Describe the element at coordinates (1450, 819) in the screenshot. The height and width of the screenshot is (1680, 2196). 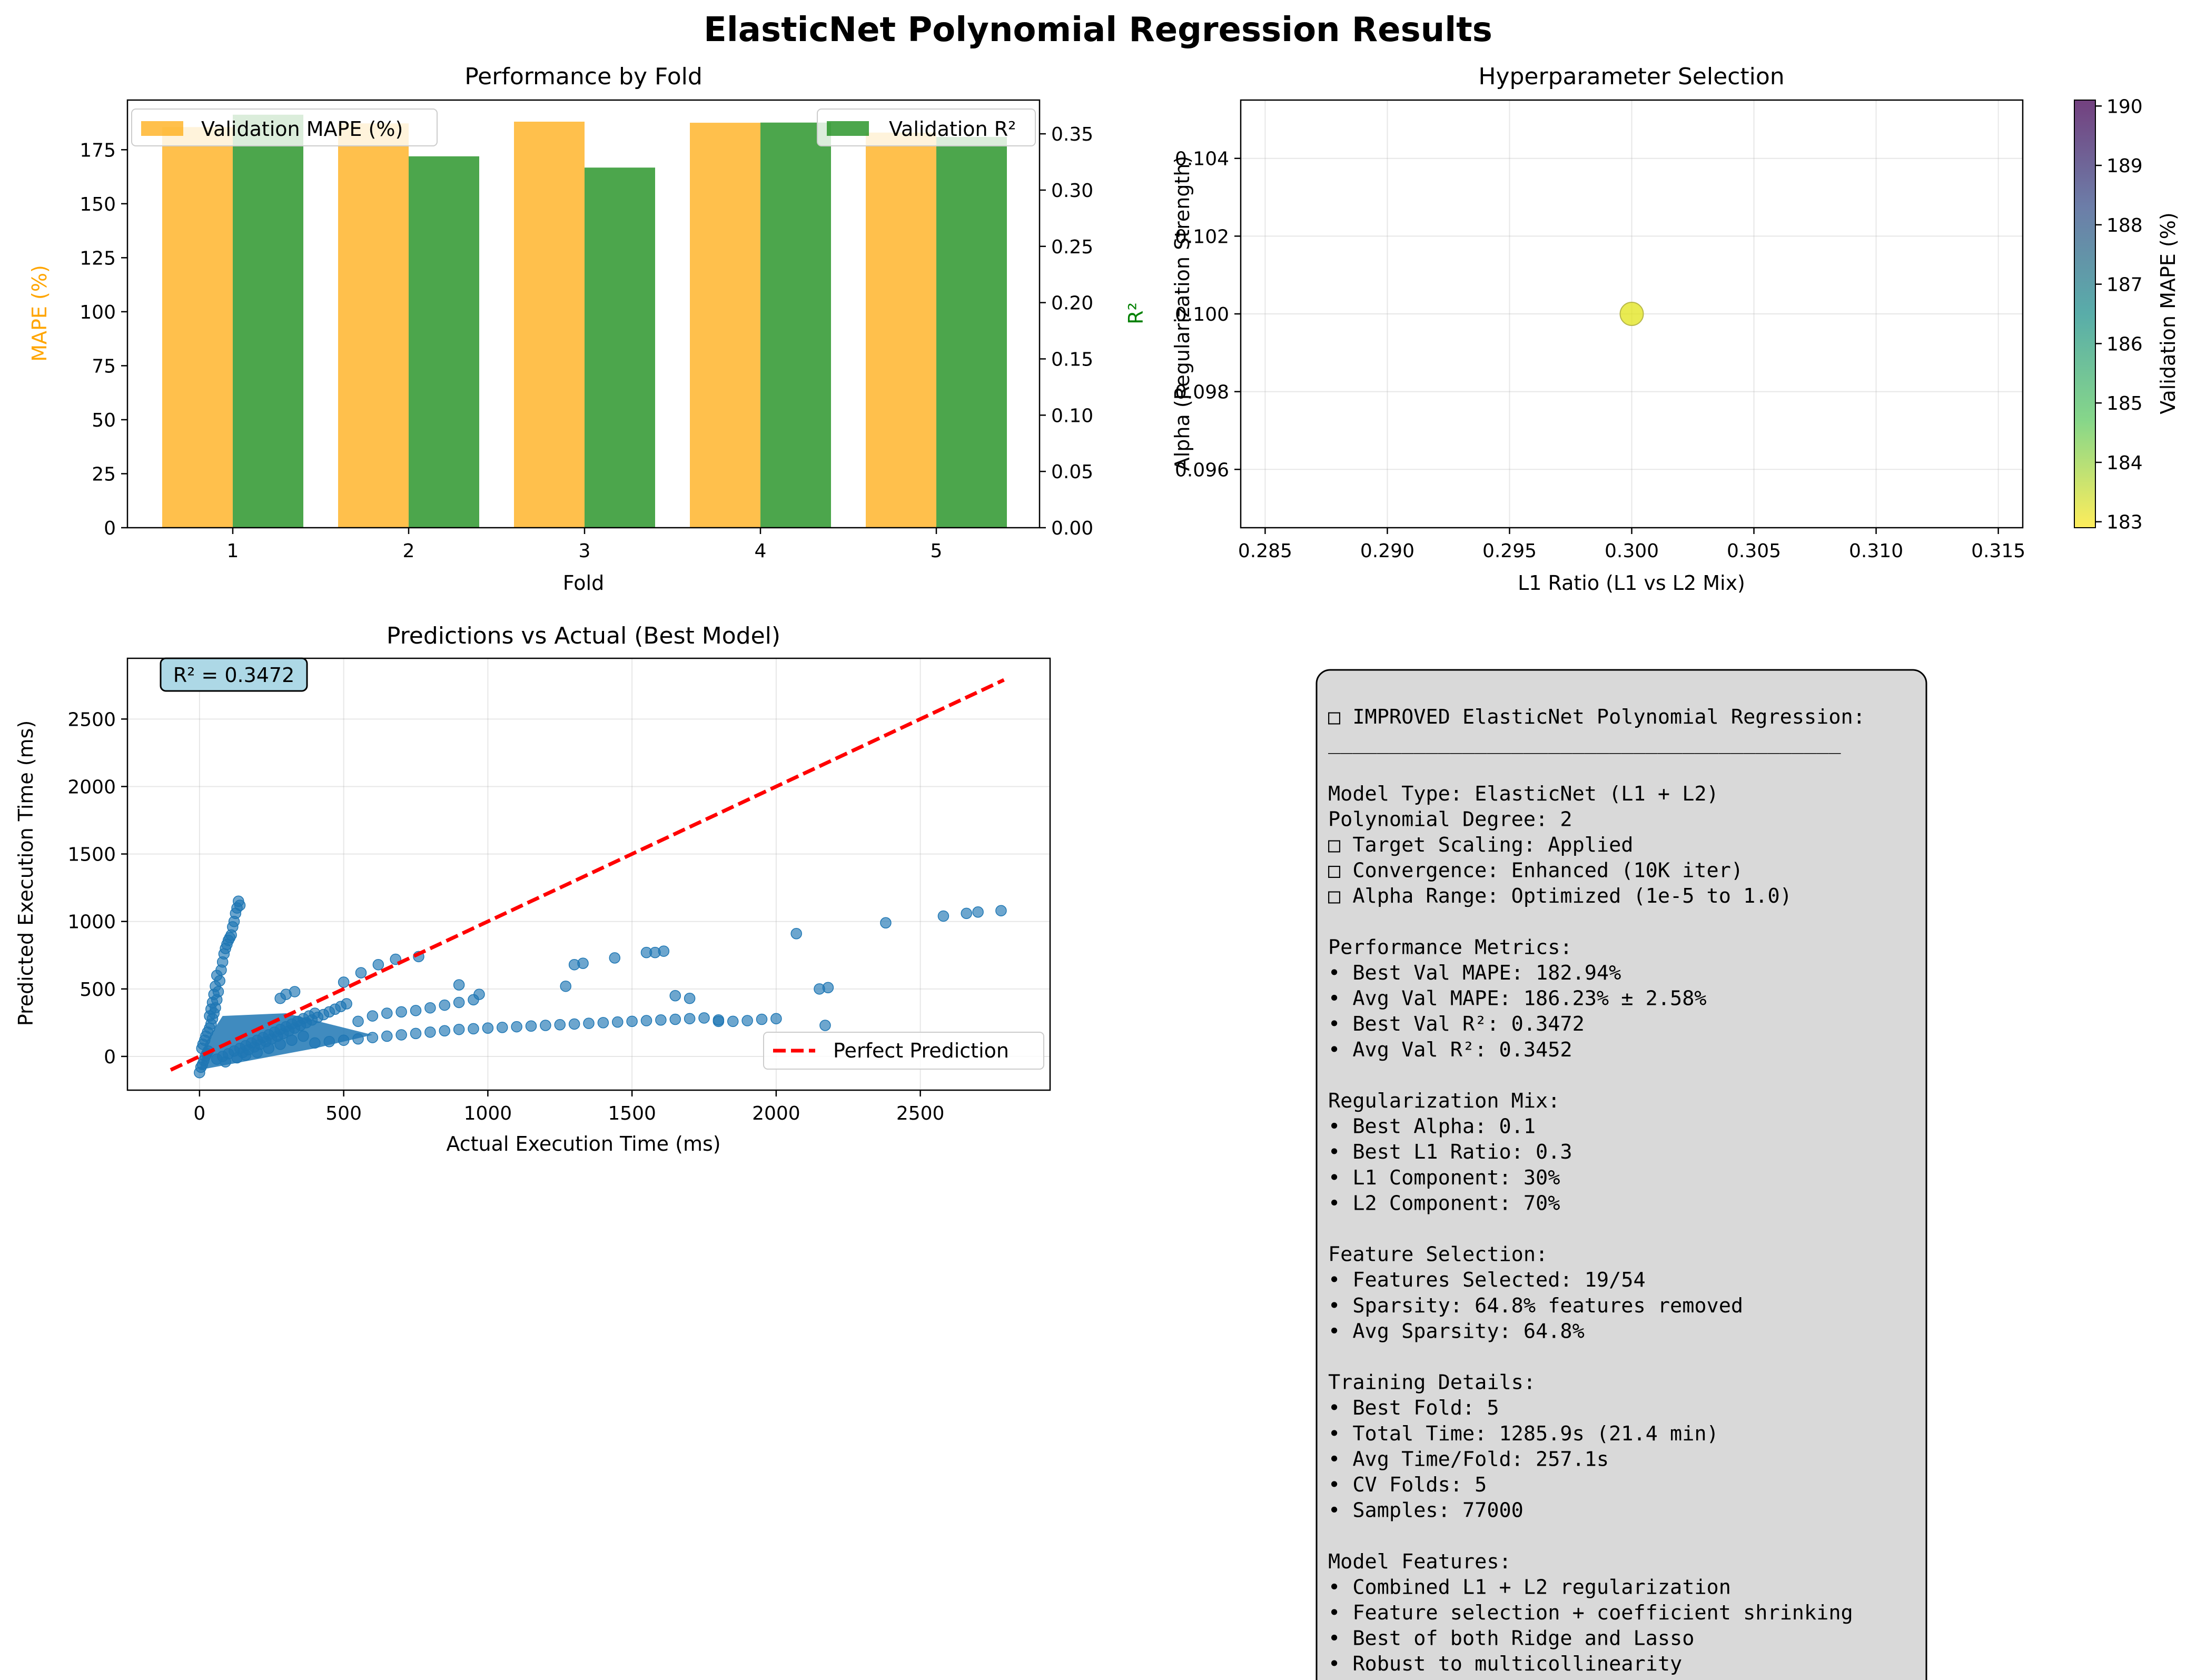
I see `summary-line: Polynomial Degree: 2` at that location.